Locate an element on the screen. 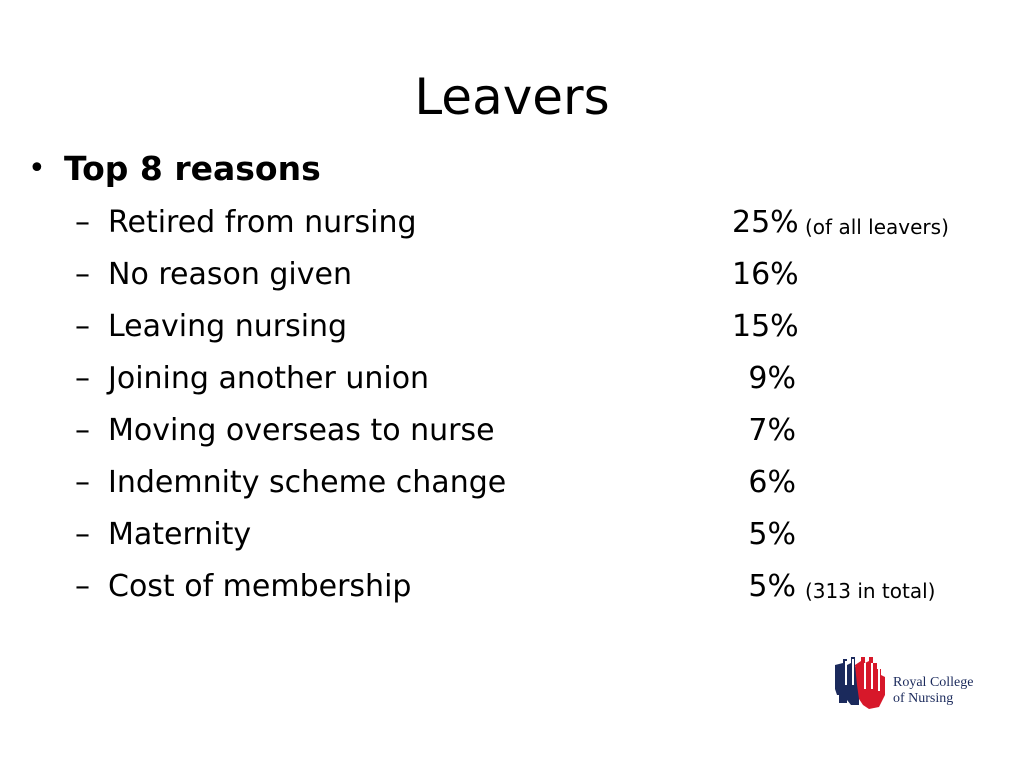 The width and height of the screenshot is (1024, 768). rcn-hands-logo-icon is located at coordinates (860, 683).